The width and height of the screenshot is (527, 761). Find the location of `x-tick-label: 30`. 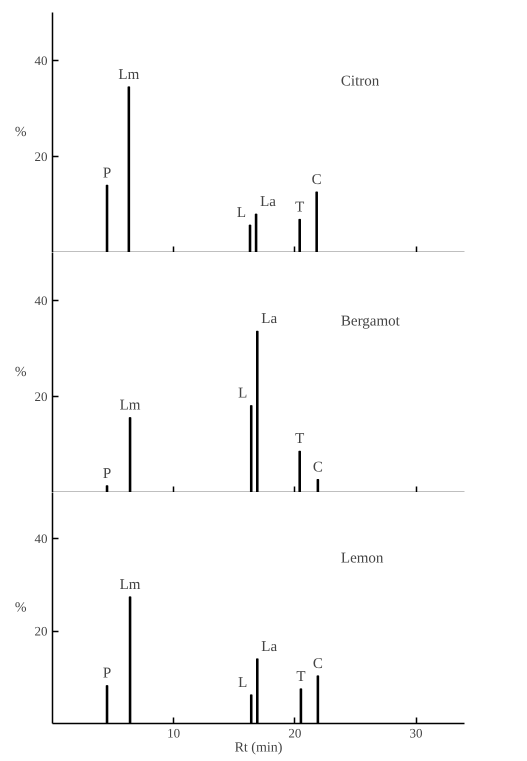

x-tick-label: 30 is located at coordinates (416, 733).